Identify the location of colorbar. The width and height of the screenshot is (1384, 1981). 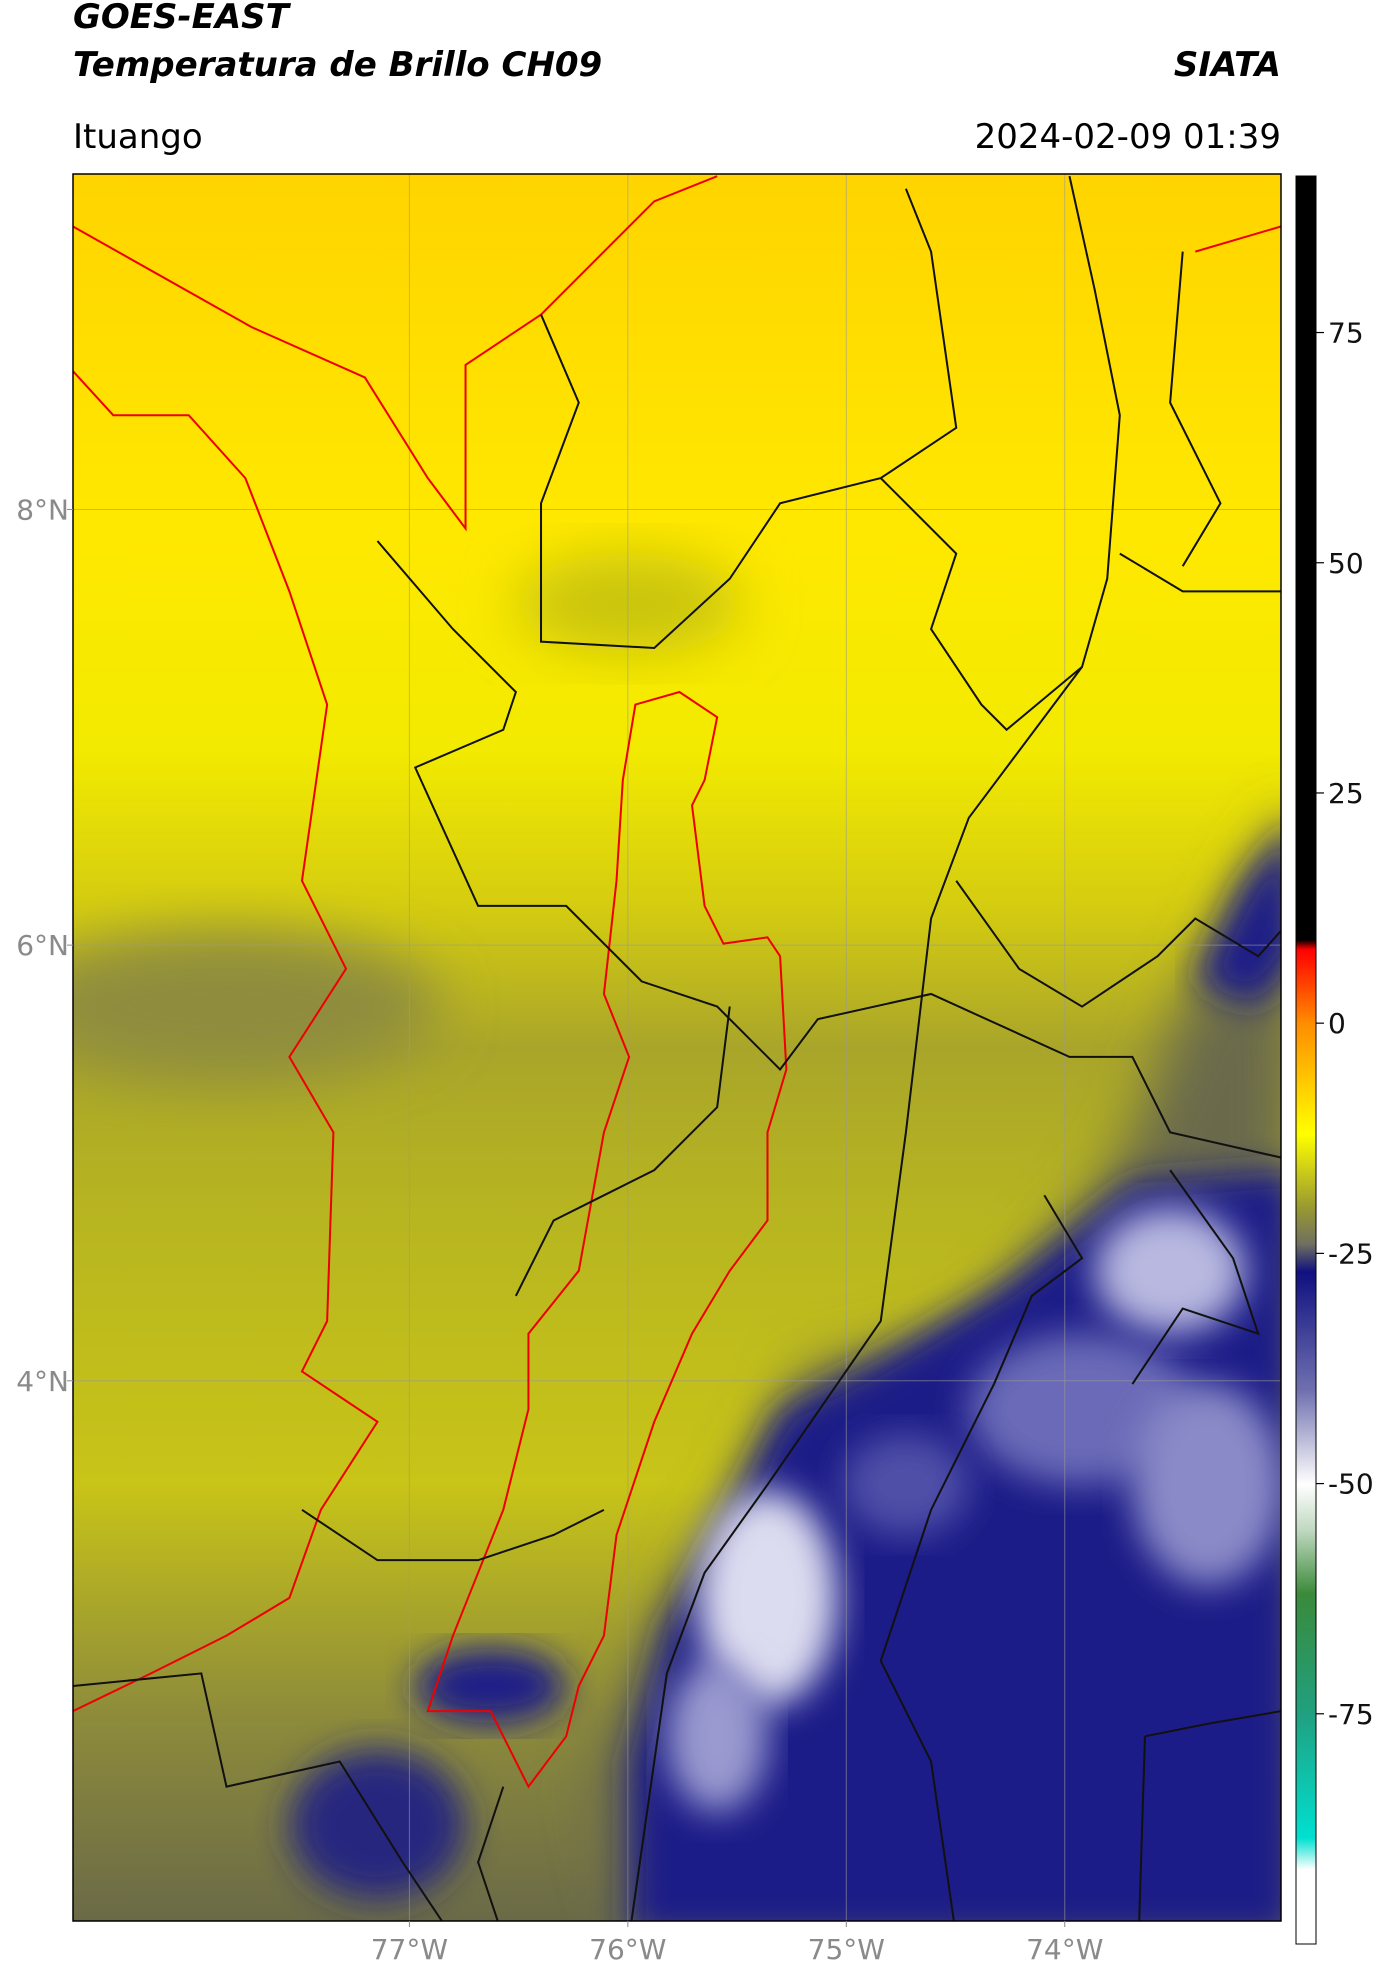
(1306, 1060).